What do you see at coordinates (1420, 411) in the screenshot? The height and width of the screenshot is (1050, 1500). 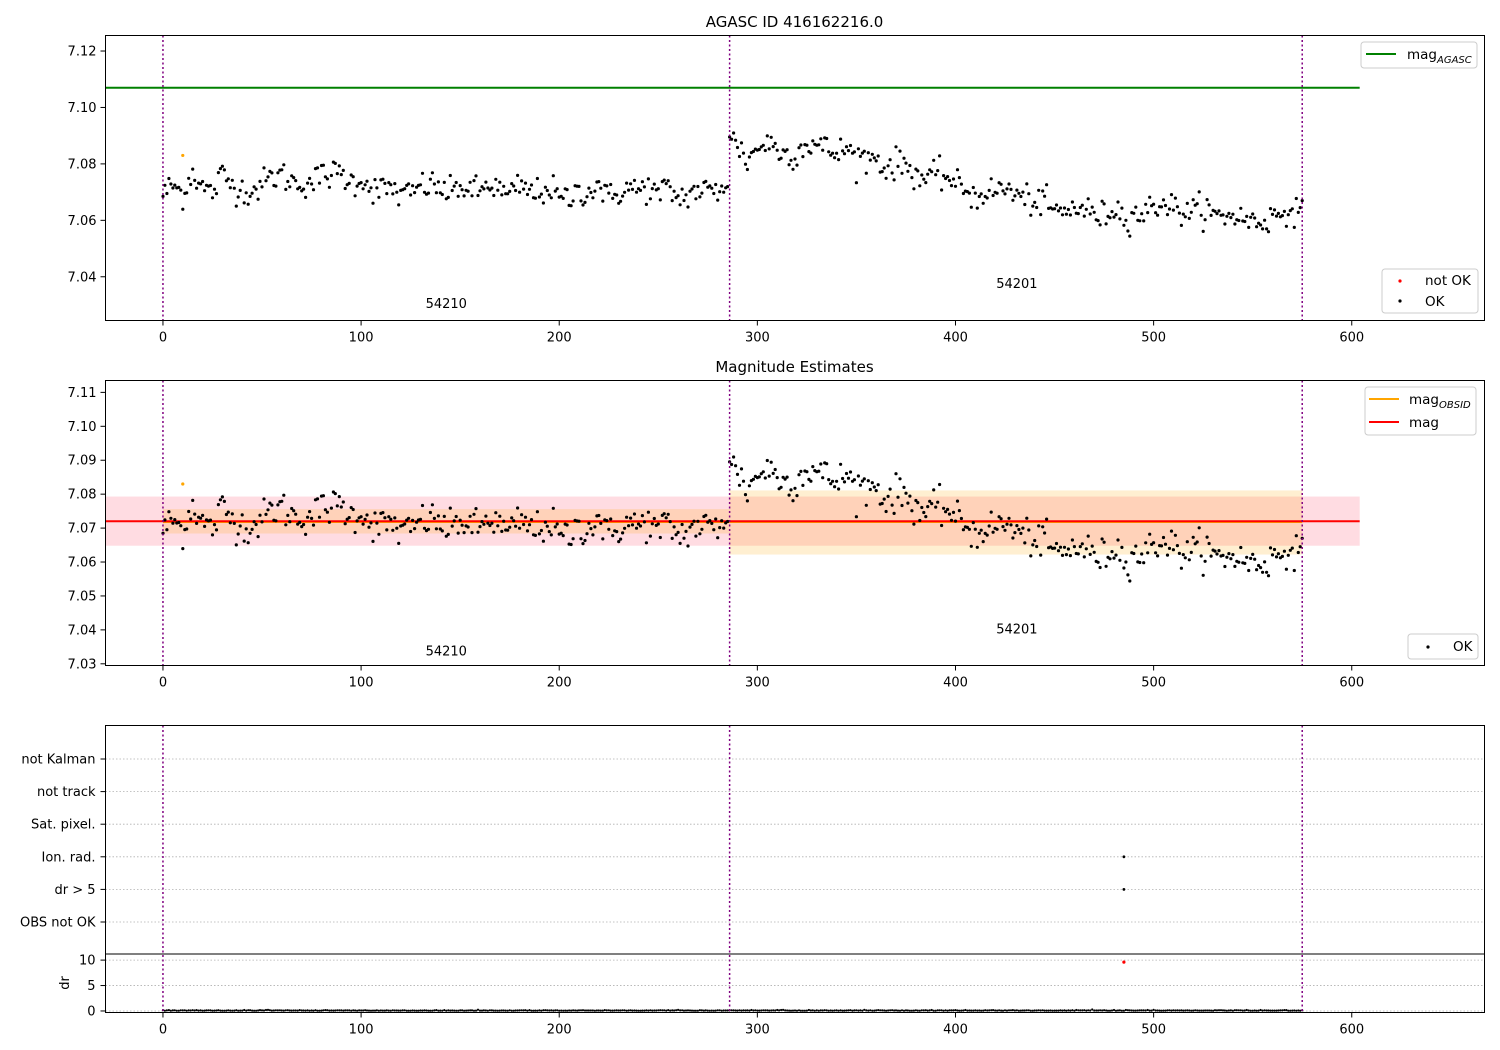 I see `mag-estimates-legend-upper: magOBSID mag` at bounding box center [1420, 411].